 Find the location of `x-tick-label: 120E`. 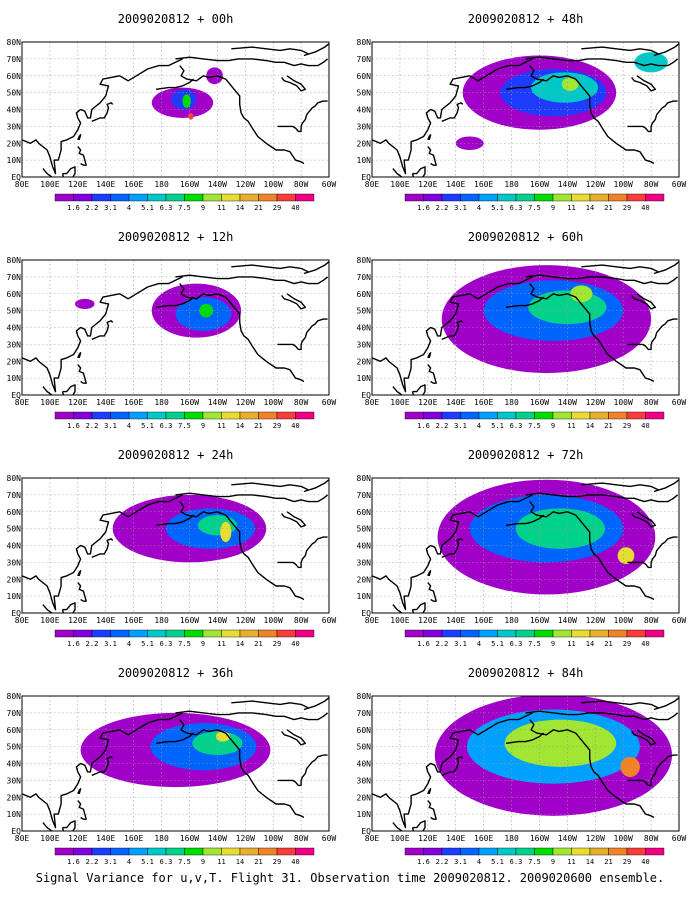

x-tick-label: 120E is located at coordinates (77, 620).